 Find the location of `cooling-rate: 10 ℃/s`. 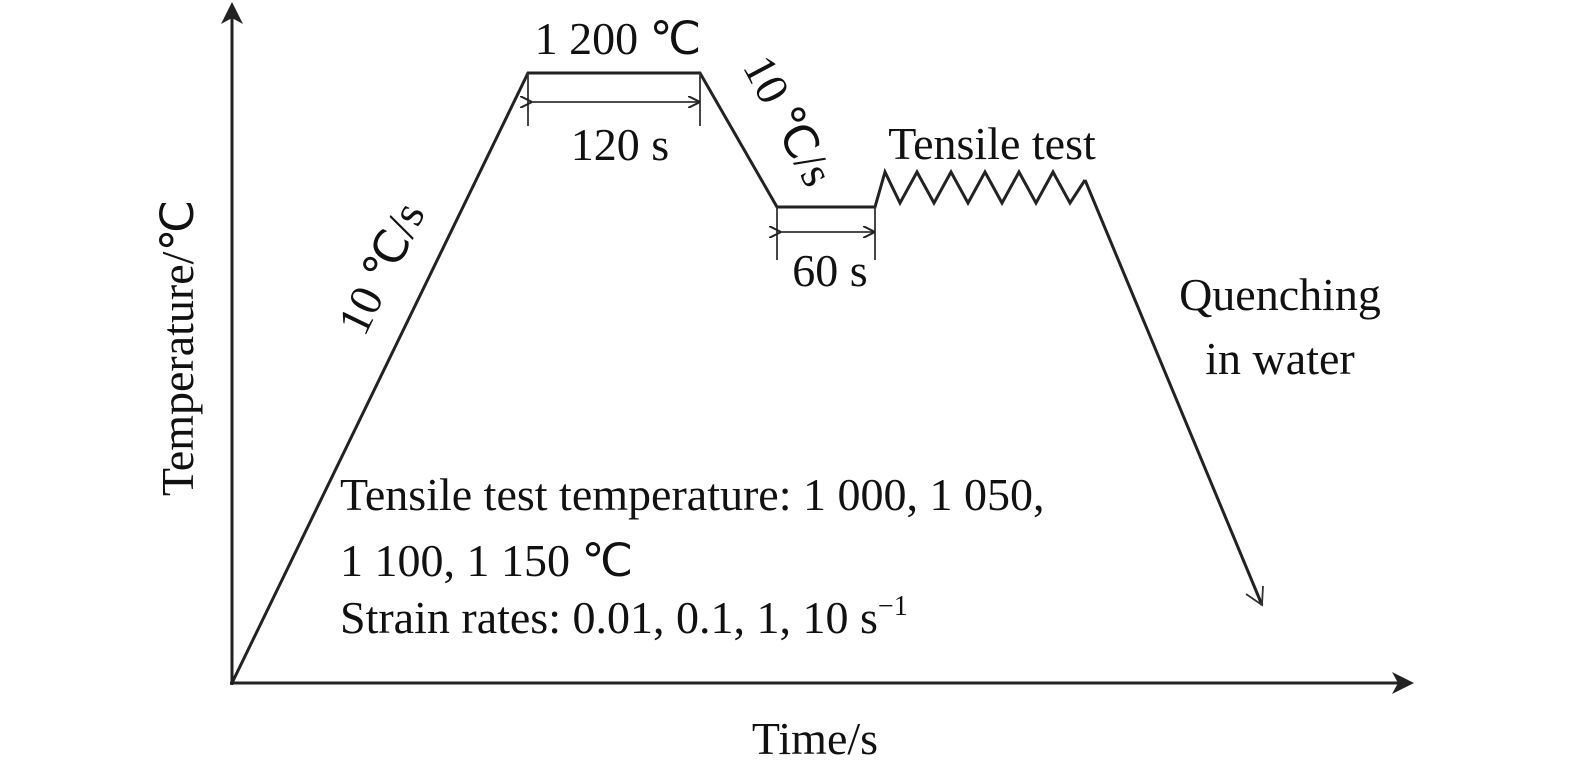

cooling-rate: 10 ℃/s is located at coordinates (788, 120).